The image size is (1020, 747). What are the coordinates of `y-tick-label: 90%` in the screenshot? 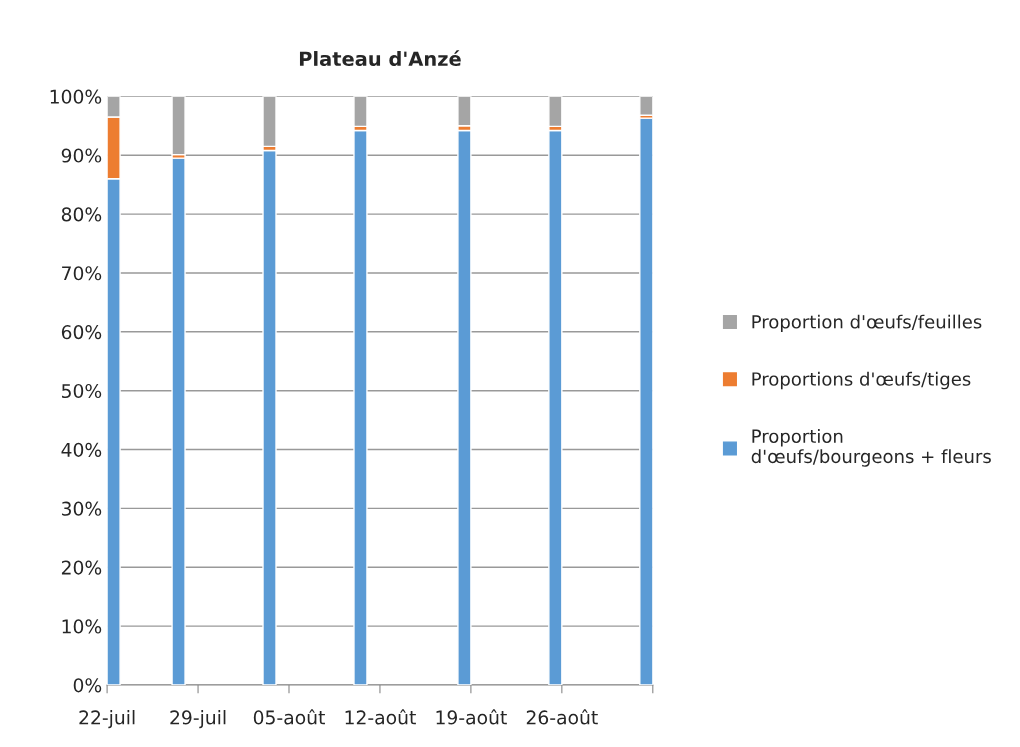 It's located at (81, 155).